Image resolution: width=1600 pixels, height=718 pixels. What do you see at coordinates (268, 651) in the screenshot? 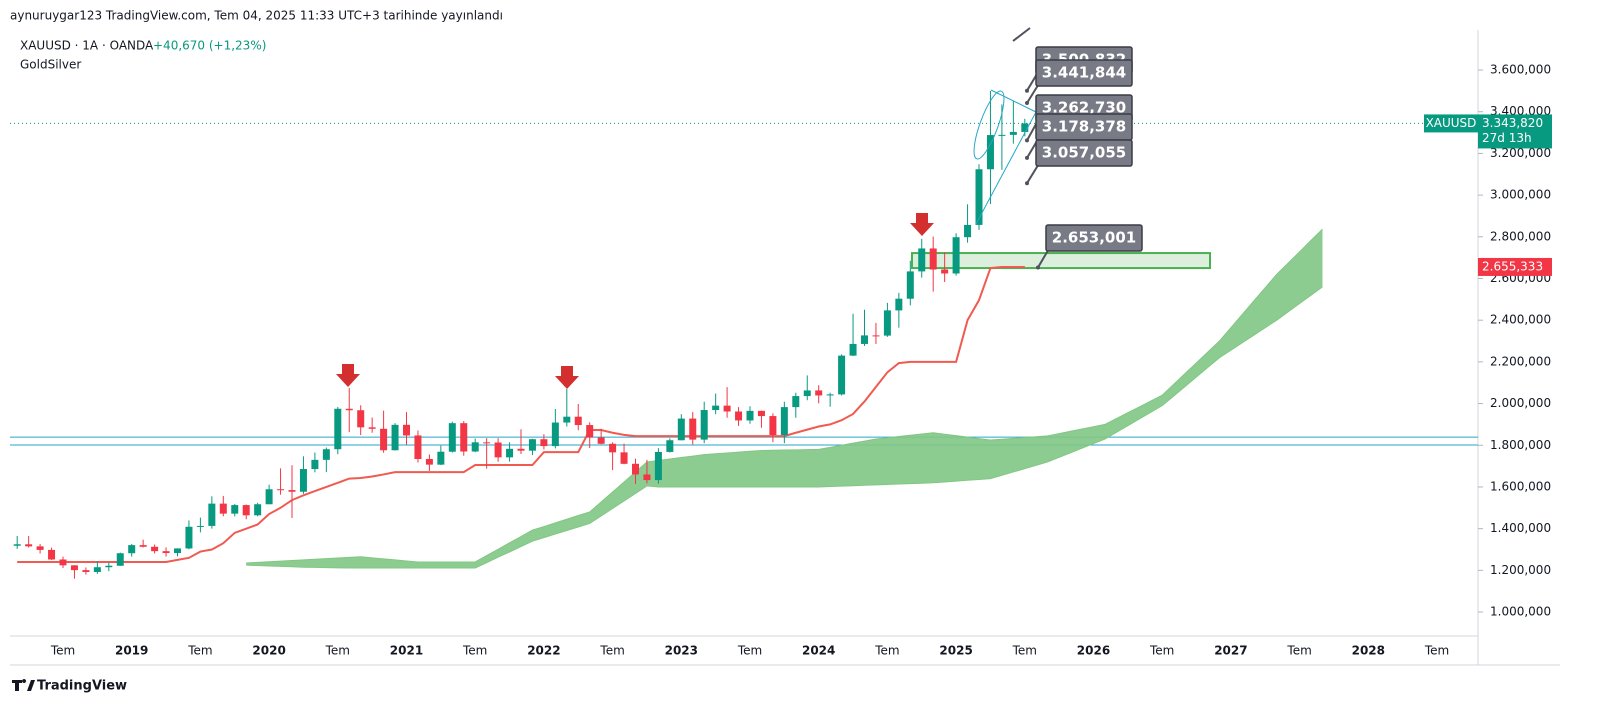
I see `x-tick-label: 2020` at bounding box center [268, 651].